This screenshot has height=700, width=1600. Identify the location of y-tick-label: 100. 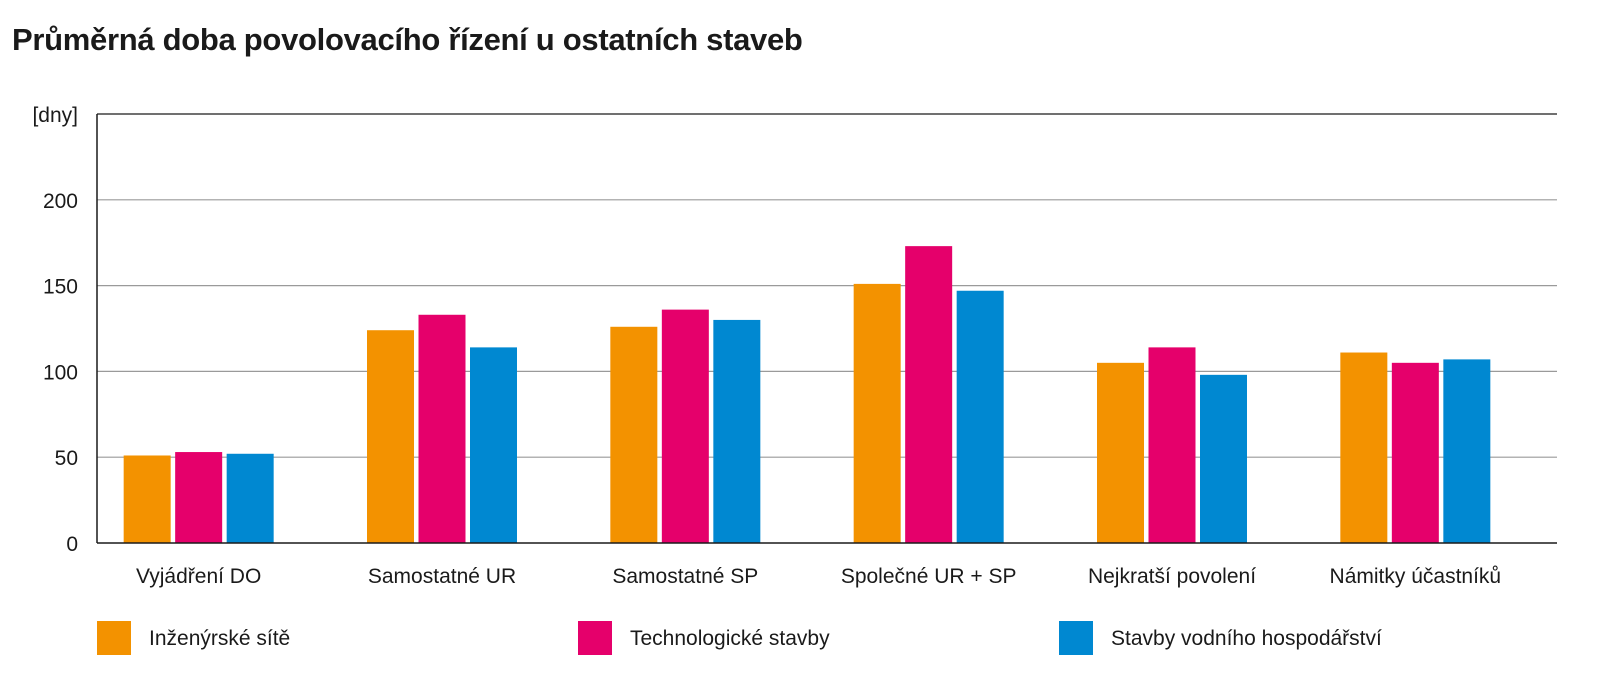
(60, 372).